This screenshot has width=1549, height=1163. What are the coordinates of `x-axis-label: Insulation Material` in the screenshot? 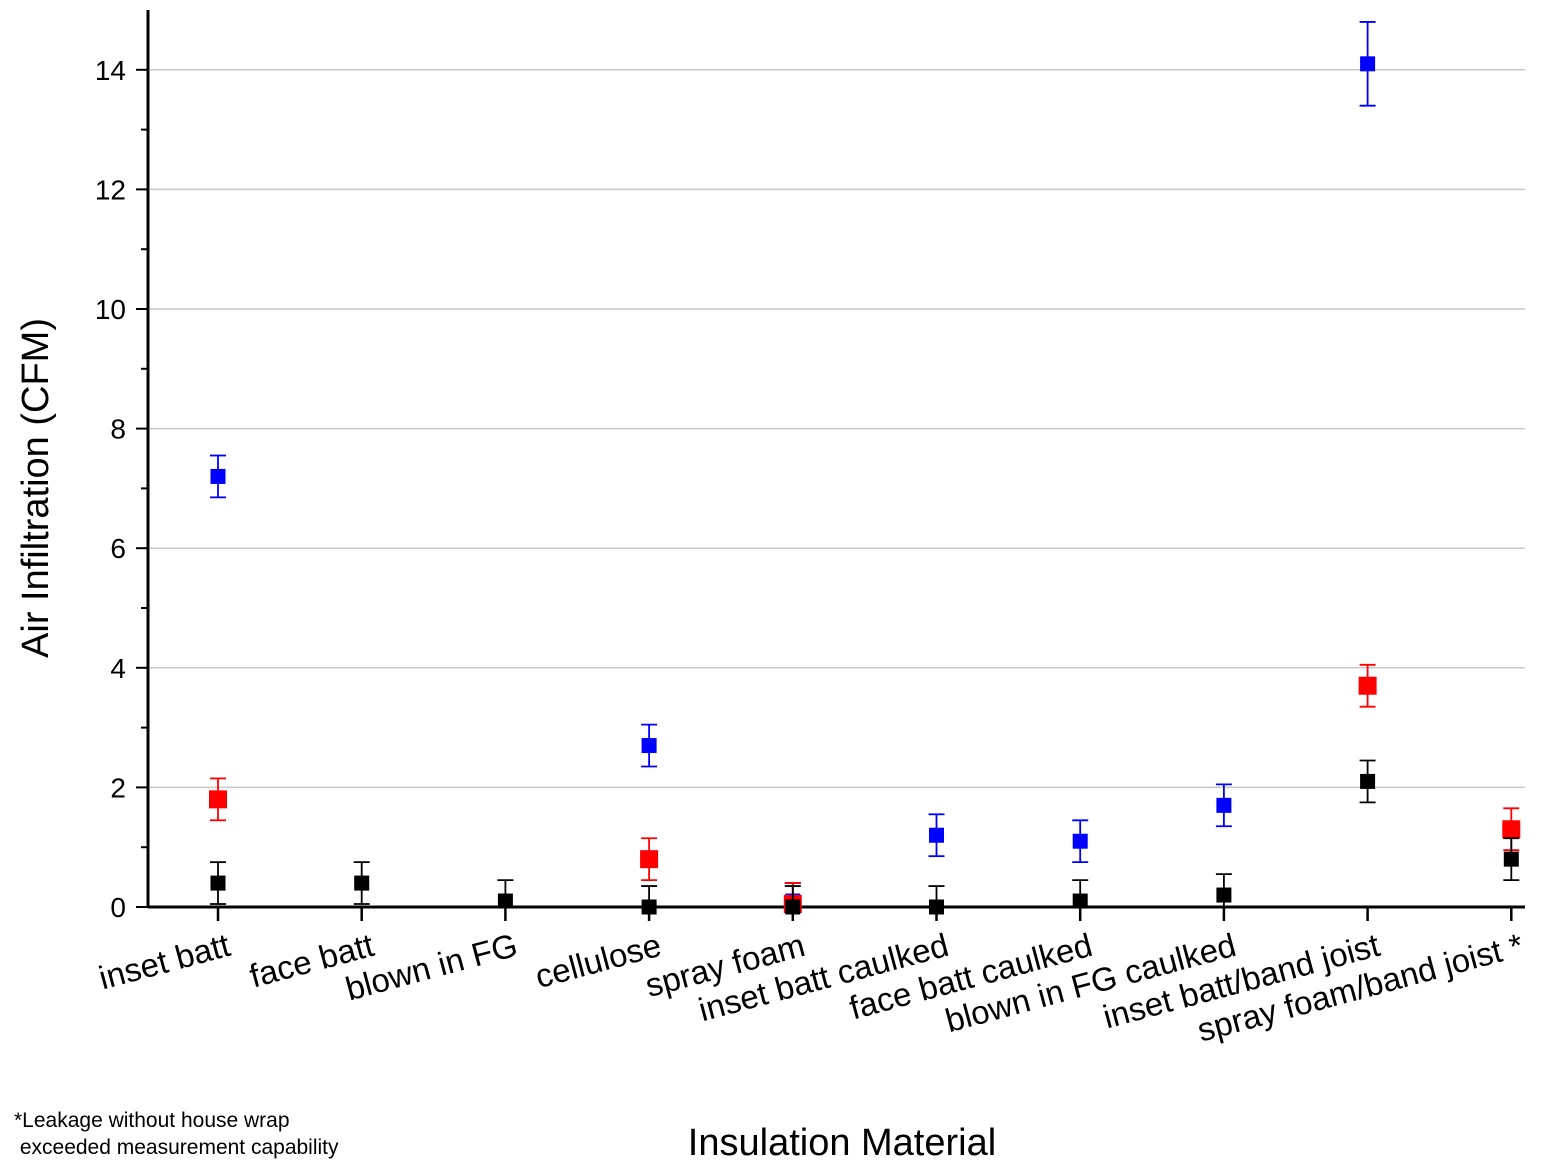 It's located at (842, 1142).